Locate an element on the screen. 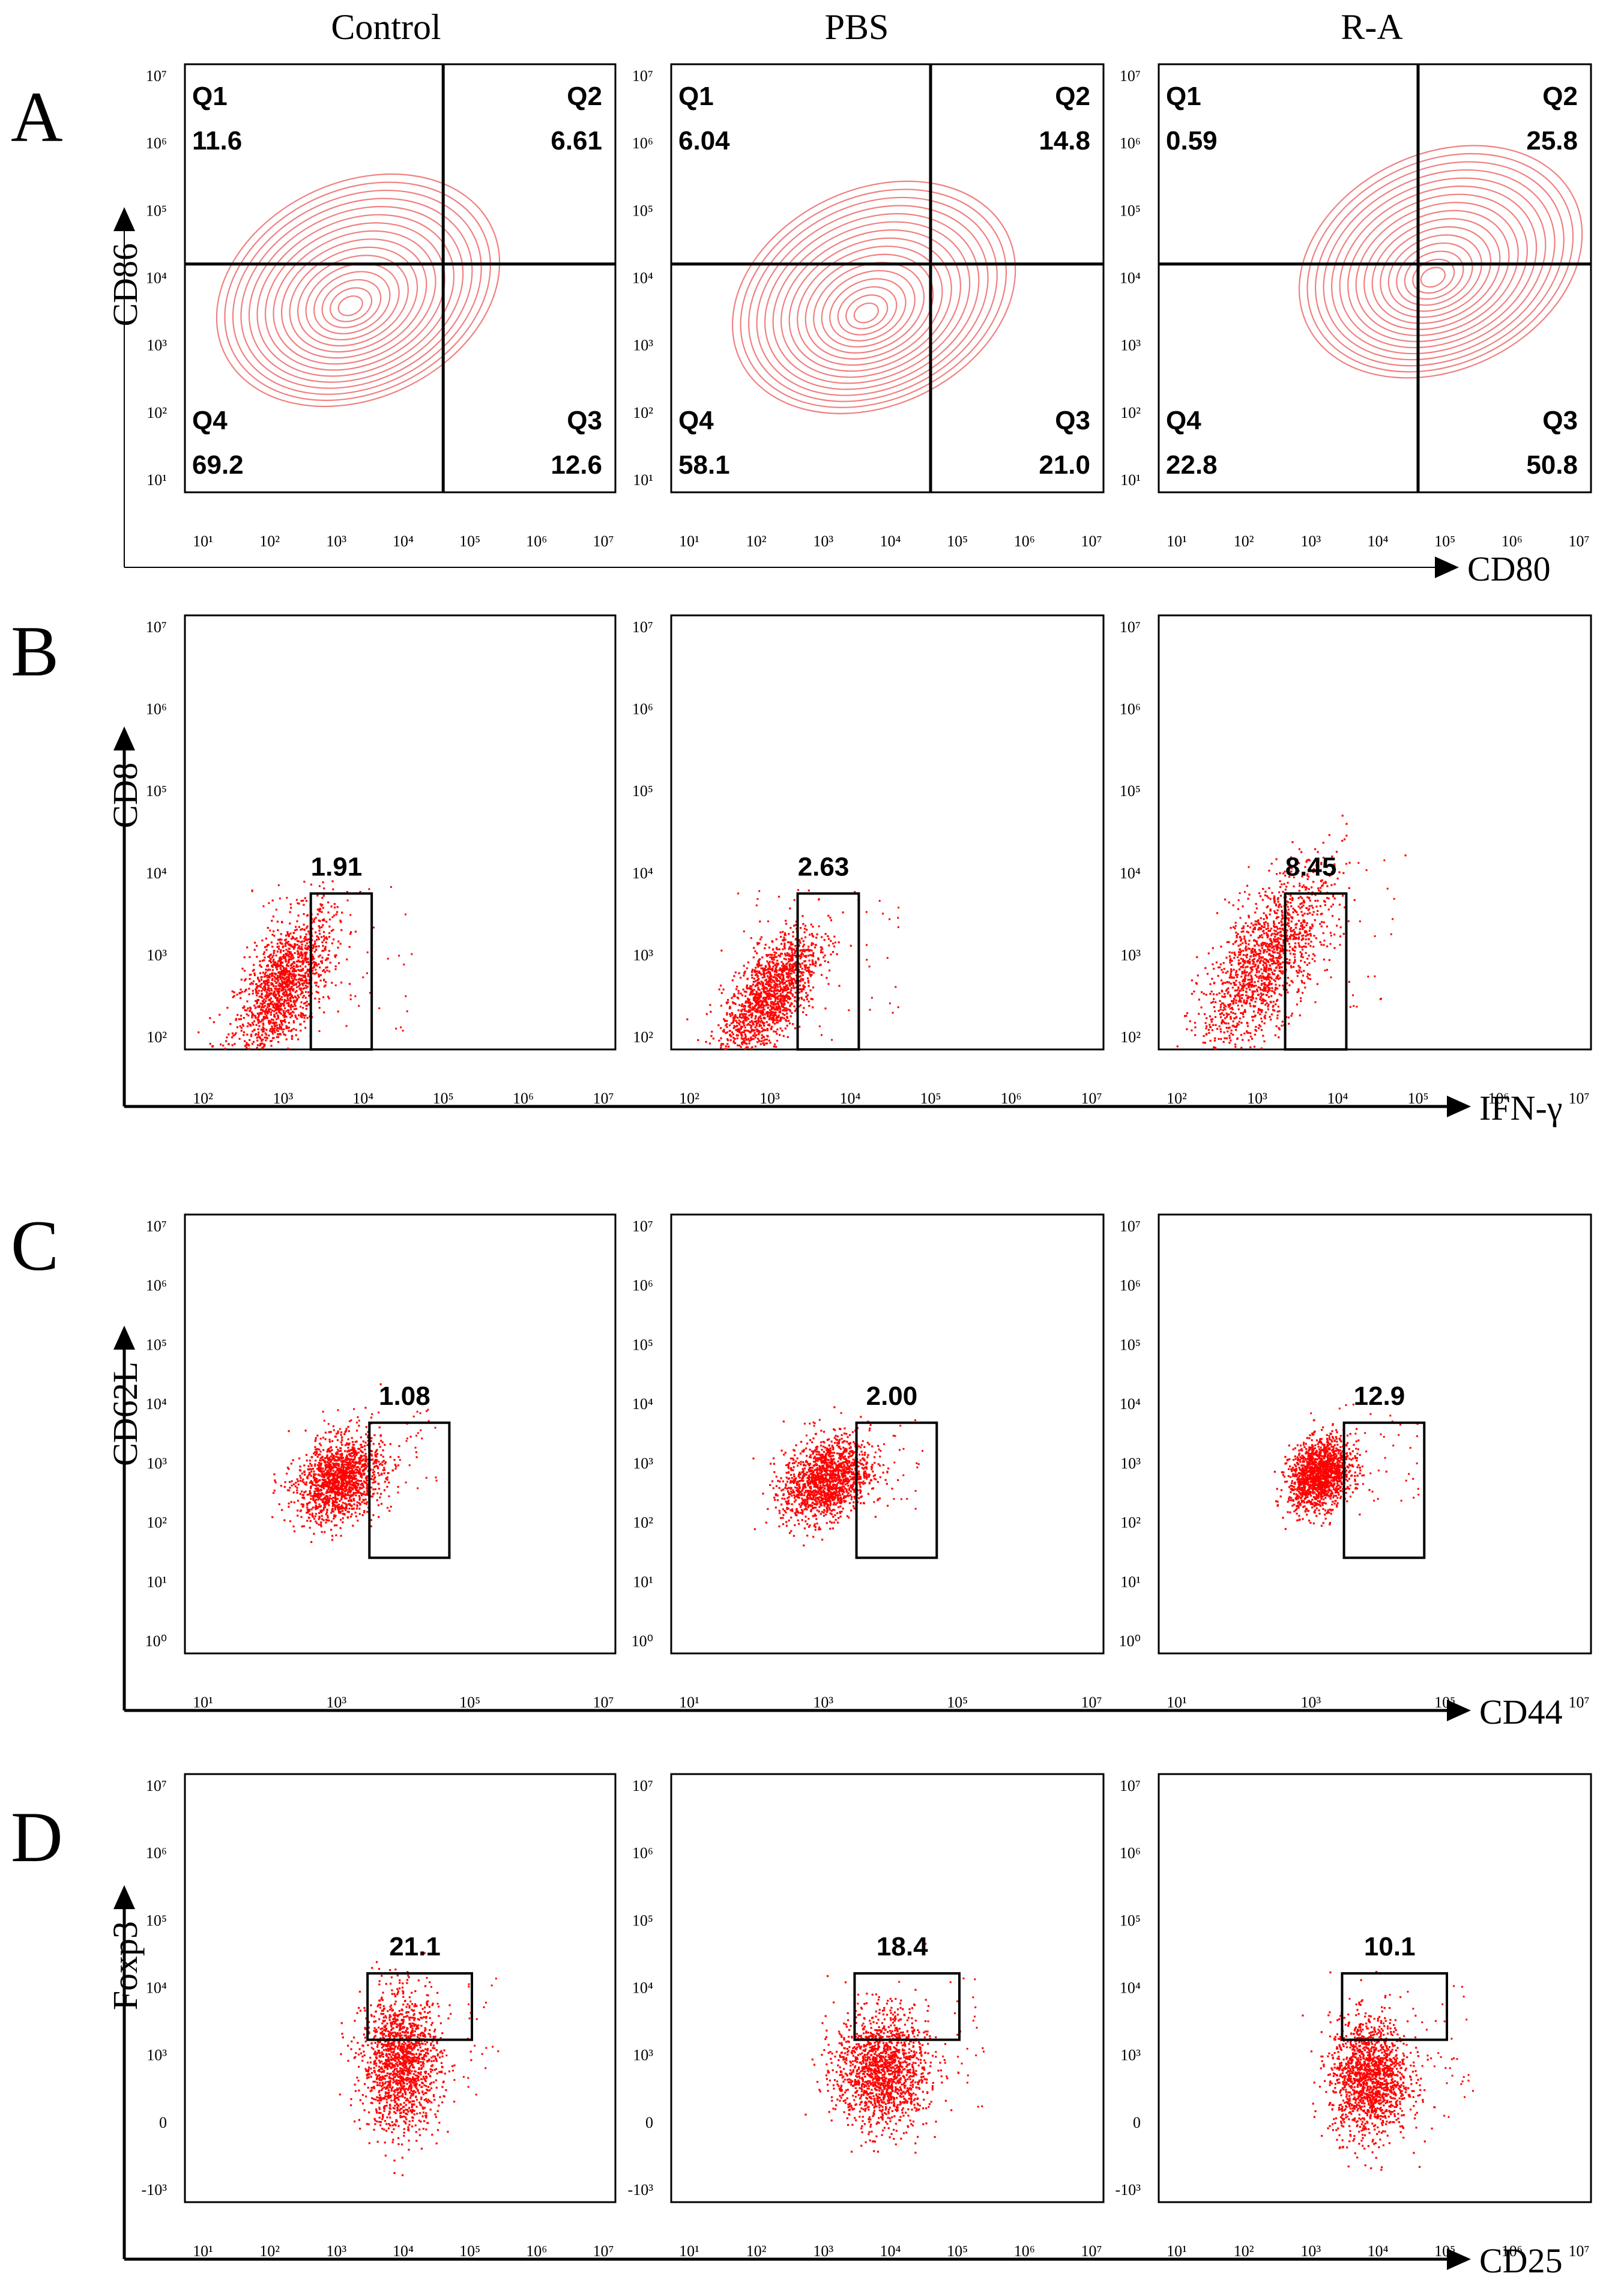  contour-line is located at coordinates (873, 298).